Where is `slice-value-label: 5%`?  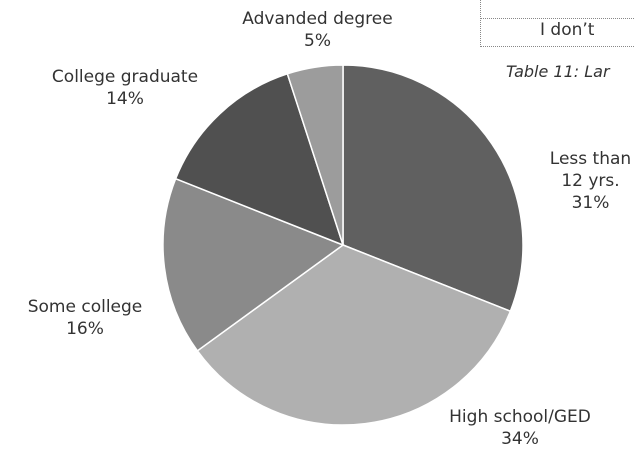
slice-value-label: 5% is located at coordinates (317, 41).